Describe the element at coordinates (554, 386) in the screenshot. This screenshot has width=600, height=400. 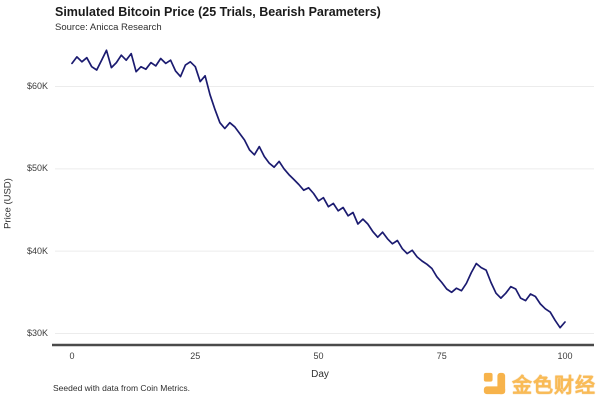
I see `watermark-text: 金色财经` at that location.